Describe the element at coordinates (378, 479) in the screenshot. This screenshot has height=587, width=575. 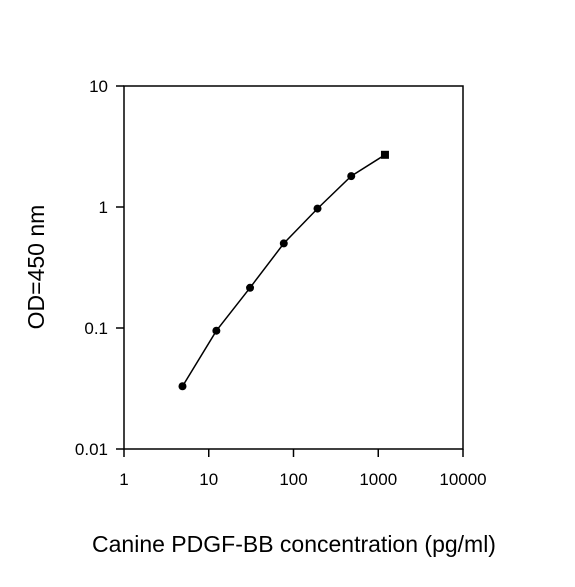
I see `x-tick-label: 1000` at that location.